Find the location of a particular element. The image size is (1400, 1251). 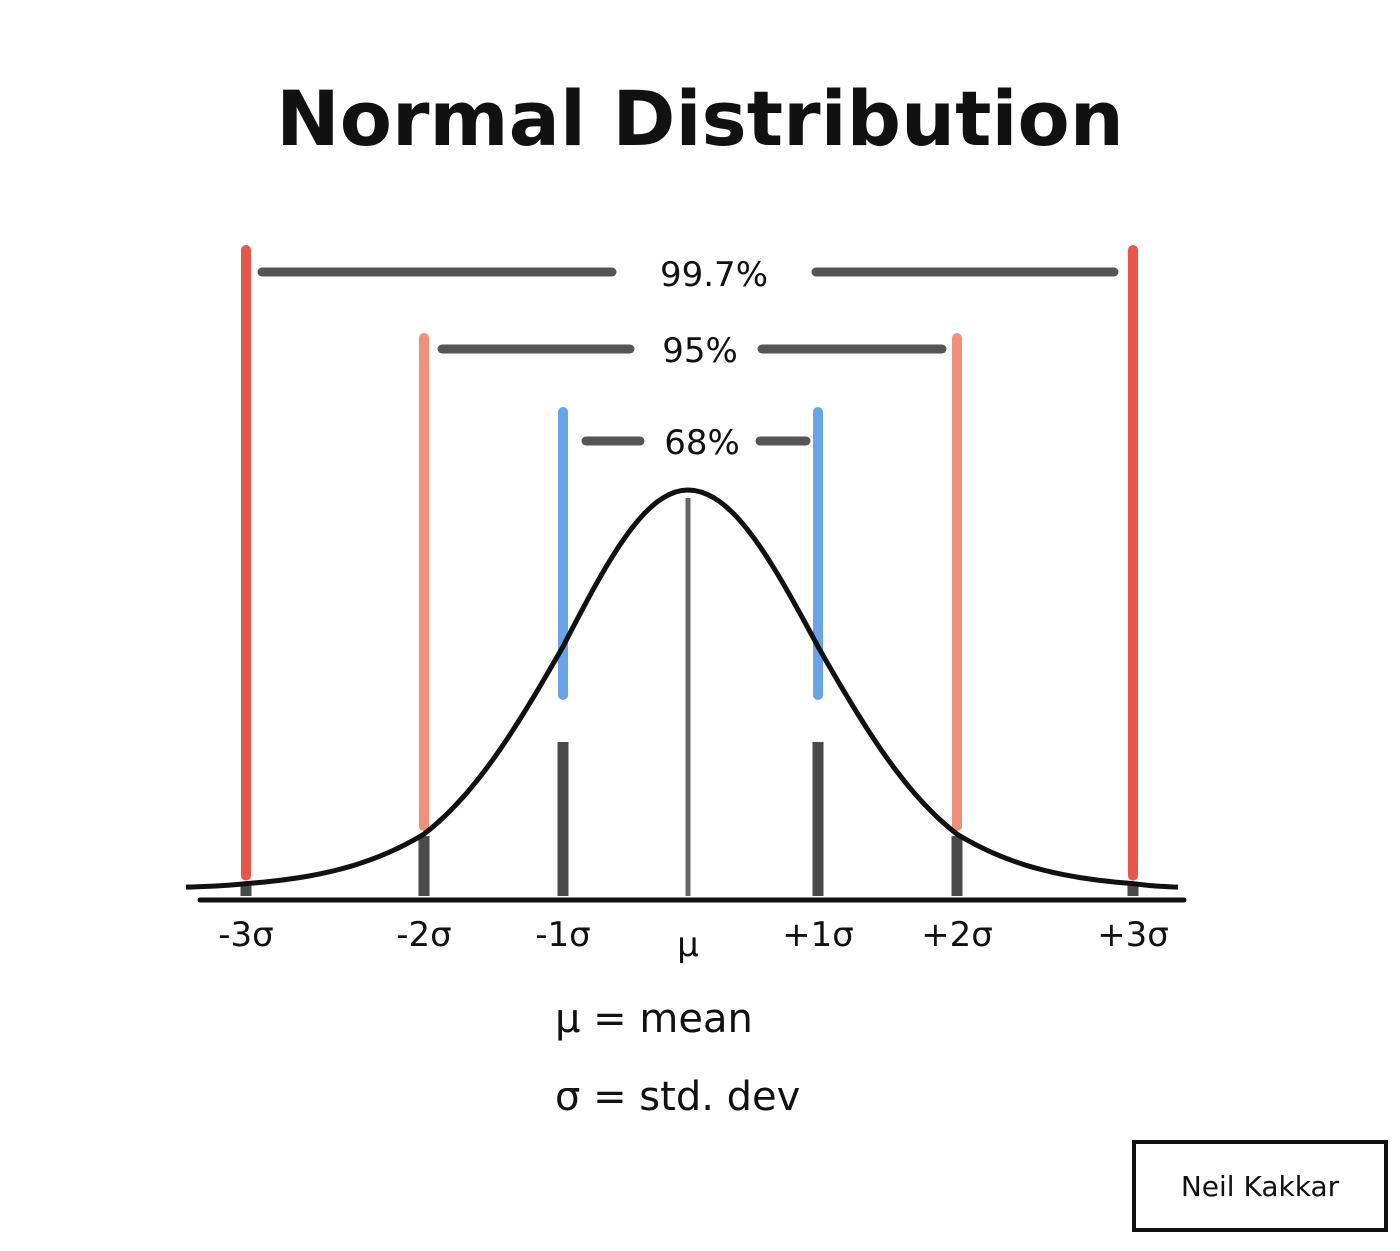

tick-label: +3σ is located at coordinates (1133, 935).